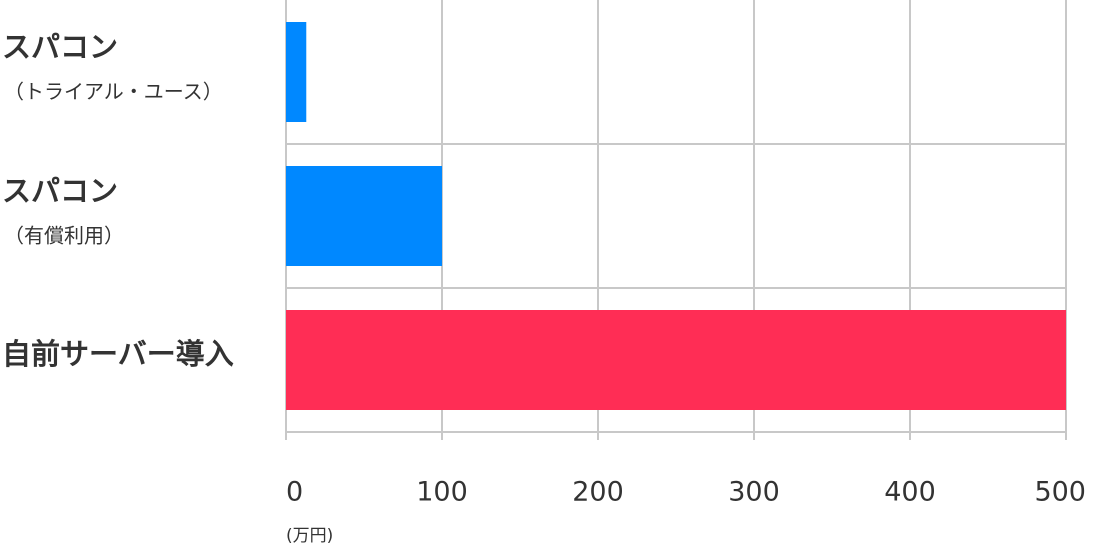 This screenshot has width=1096, height=554. What do you see at coordinates (598, 492) in the screenshot?
I see `x-tick-label: 200` at bounding box center [598, 492].